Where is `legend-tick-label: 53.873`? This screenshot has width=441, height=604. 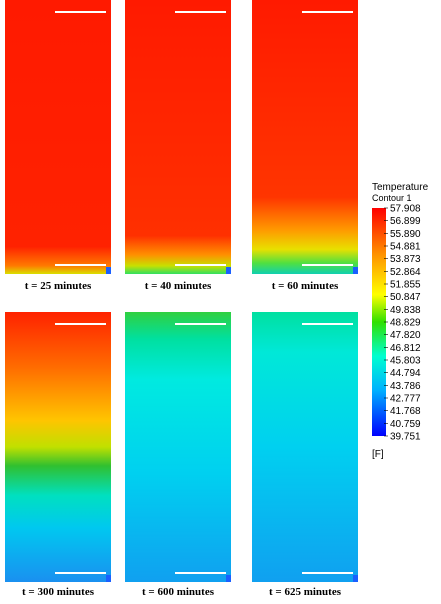 legend-tick-label: 53.873 is located at coordinates (405, 259).